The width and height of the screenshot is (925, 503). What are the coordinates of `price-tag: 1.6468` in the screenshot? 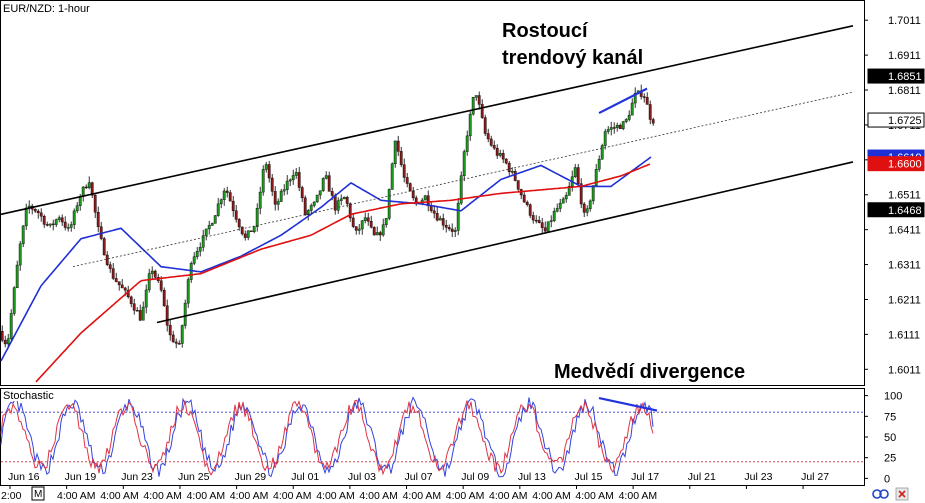 It's located at (896, 210).